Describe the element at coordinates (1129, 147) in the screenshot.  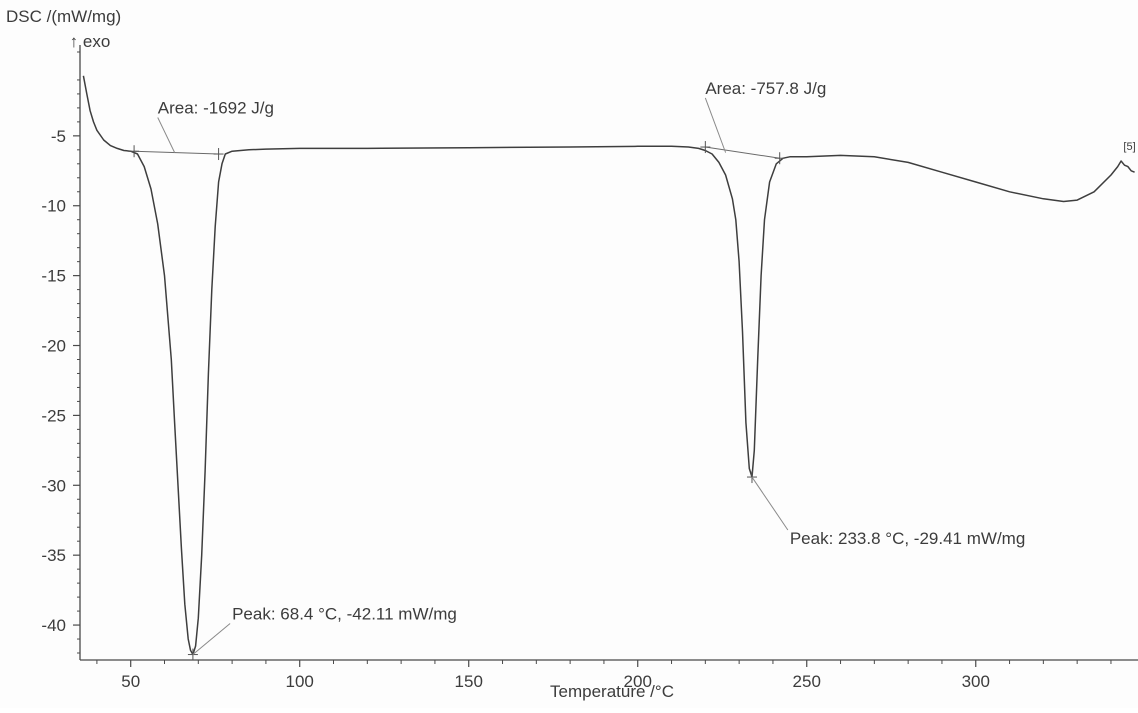
I see `segment-label: [5]` at that location.